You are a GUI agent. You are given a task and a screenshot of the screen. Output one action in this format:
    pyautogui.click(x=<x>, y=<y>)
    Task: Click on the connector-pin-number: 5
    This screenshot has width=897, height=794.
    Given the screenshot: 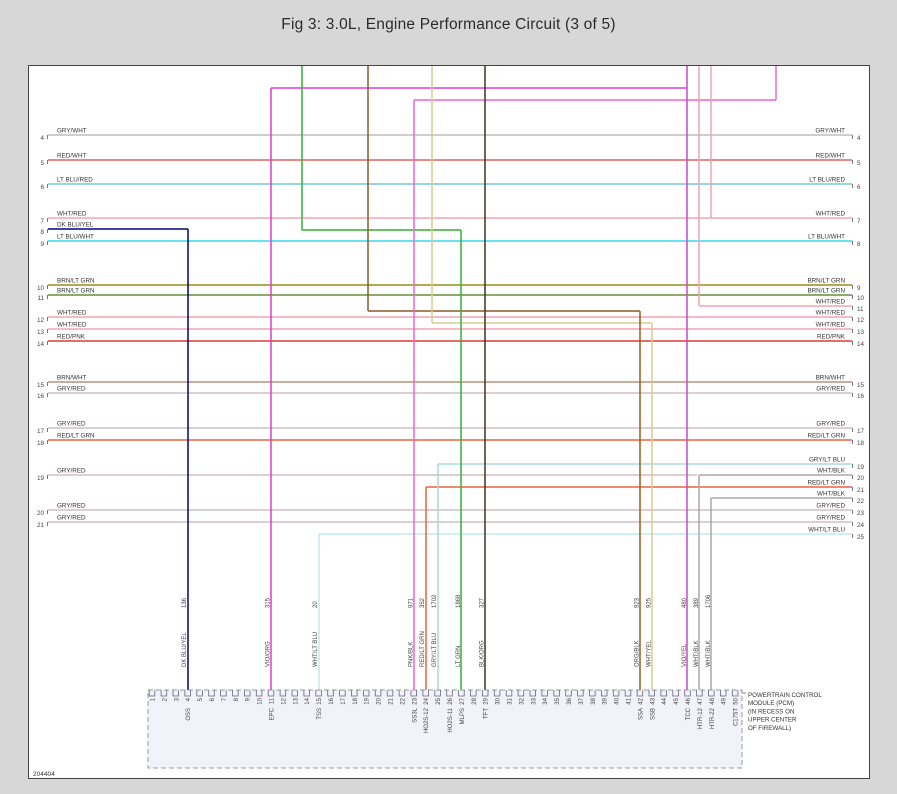 What is the action you would take?
    pyautogui.click(x=201, y=699)
    